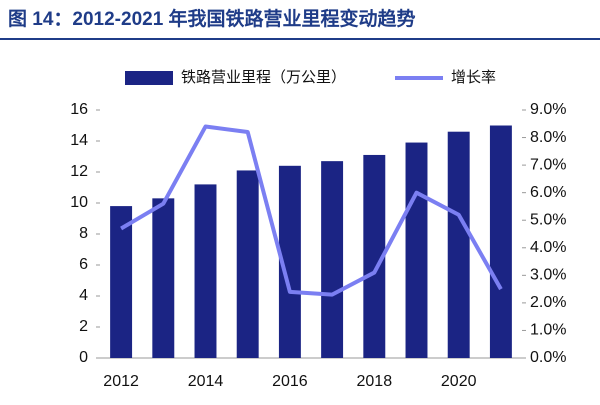 This screenshot has height=405, width=600. What do you see at coordinates (206, 381) in the screenshot?
I see `x-tick-label: 2014` at bounding box center [206, 381].